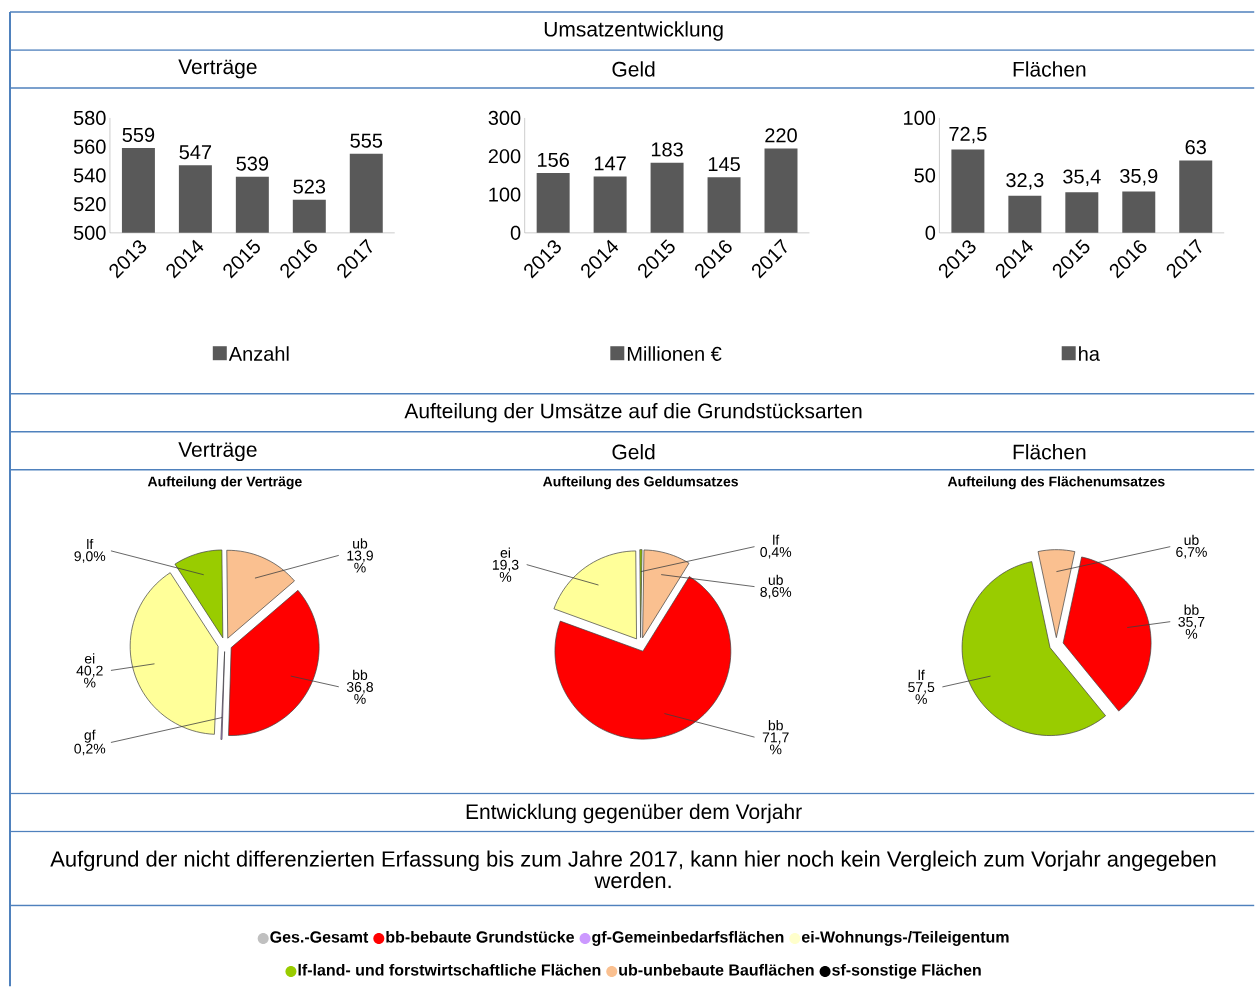 The width and height of the screenshot is (1255, 987). What do you see at coordinates (688, 938) in the screenshot?
I see `category-label: gf-Gemeinbedarfsflächen` at bounding box center [688, 938].